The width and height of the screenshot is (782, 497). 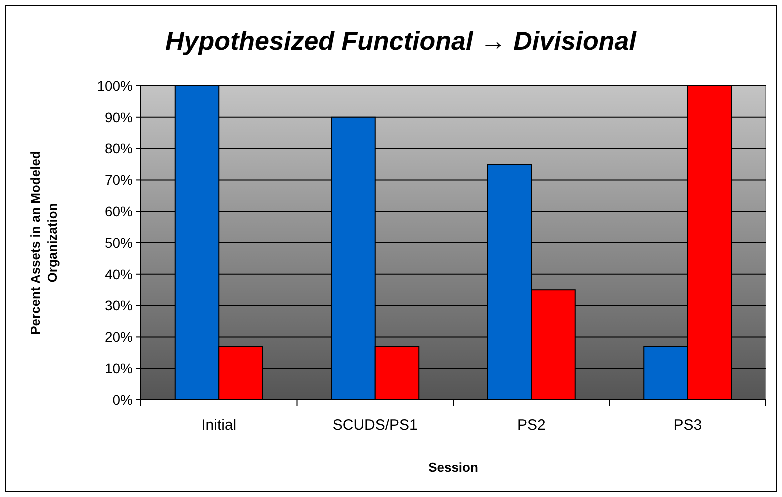 I want to click on y-tick-label: 70%, so click(x=118, y=180).